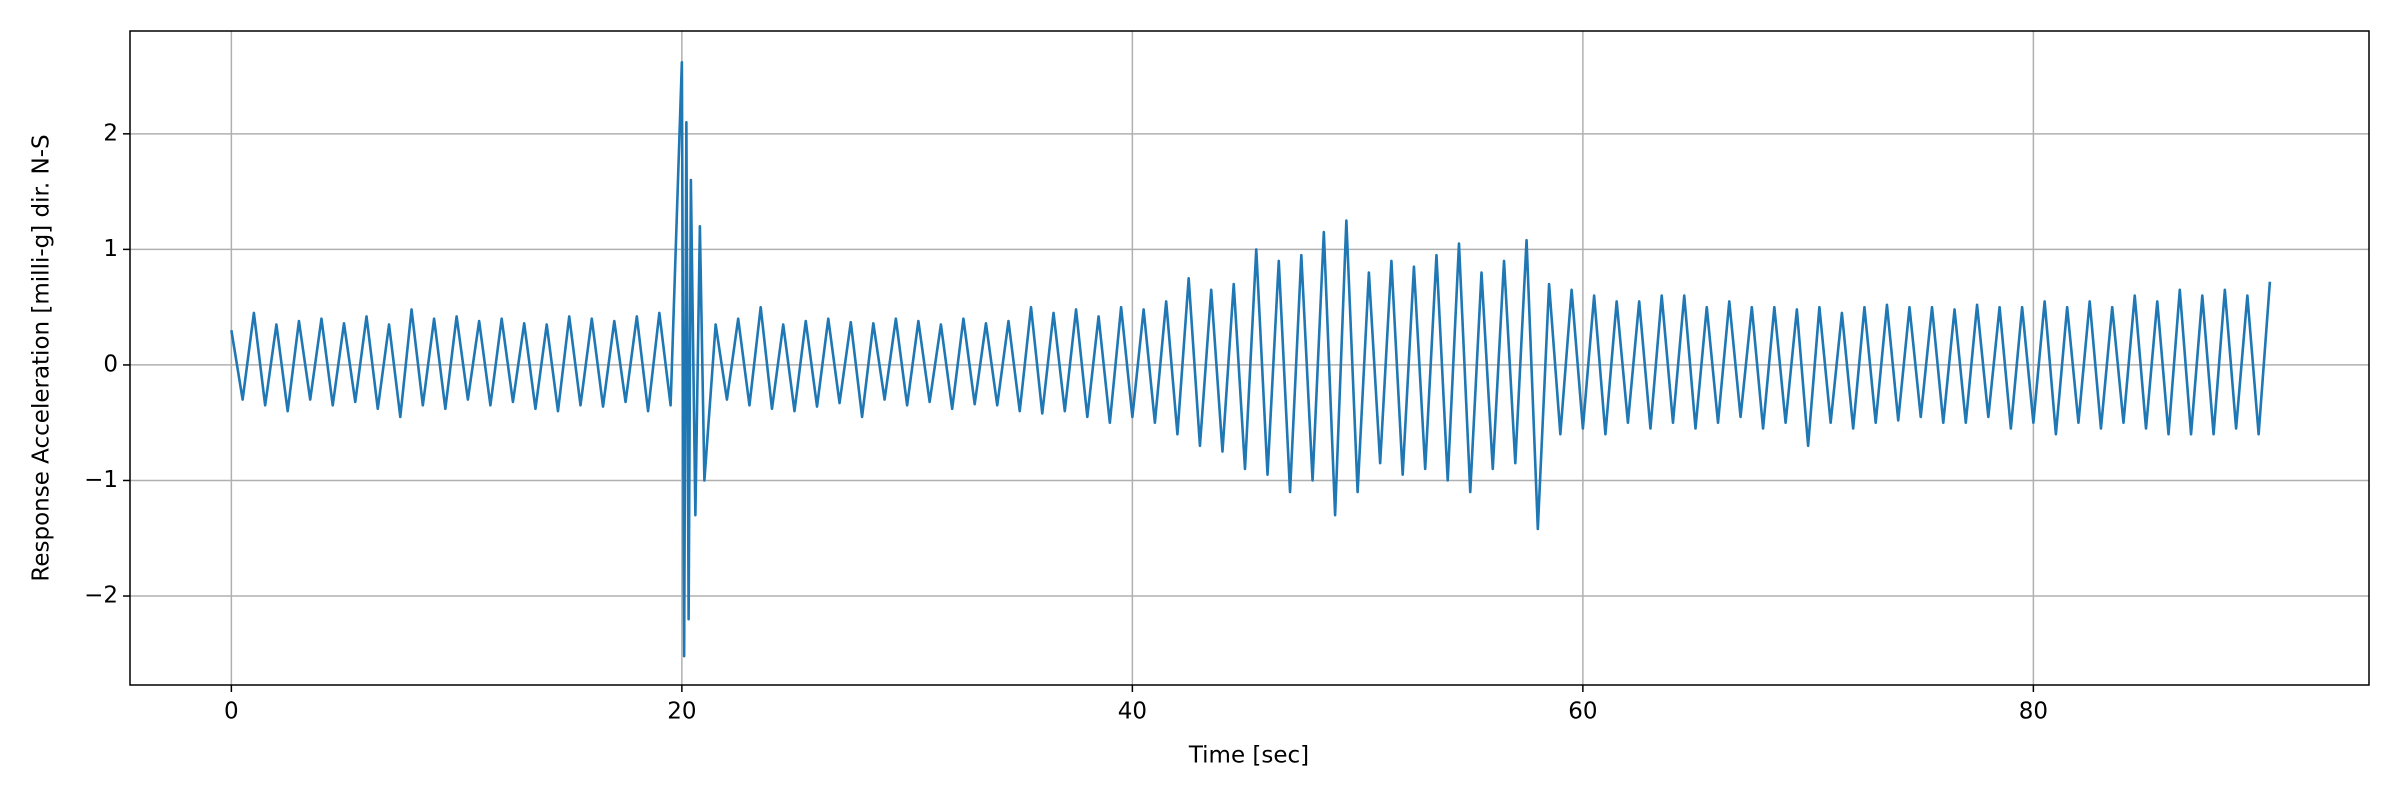 The image size is (2400, 800). I want to click on x-tick-label: 60, so click(1582, 712).